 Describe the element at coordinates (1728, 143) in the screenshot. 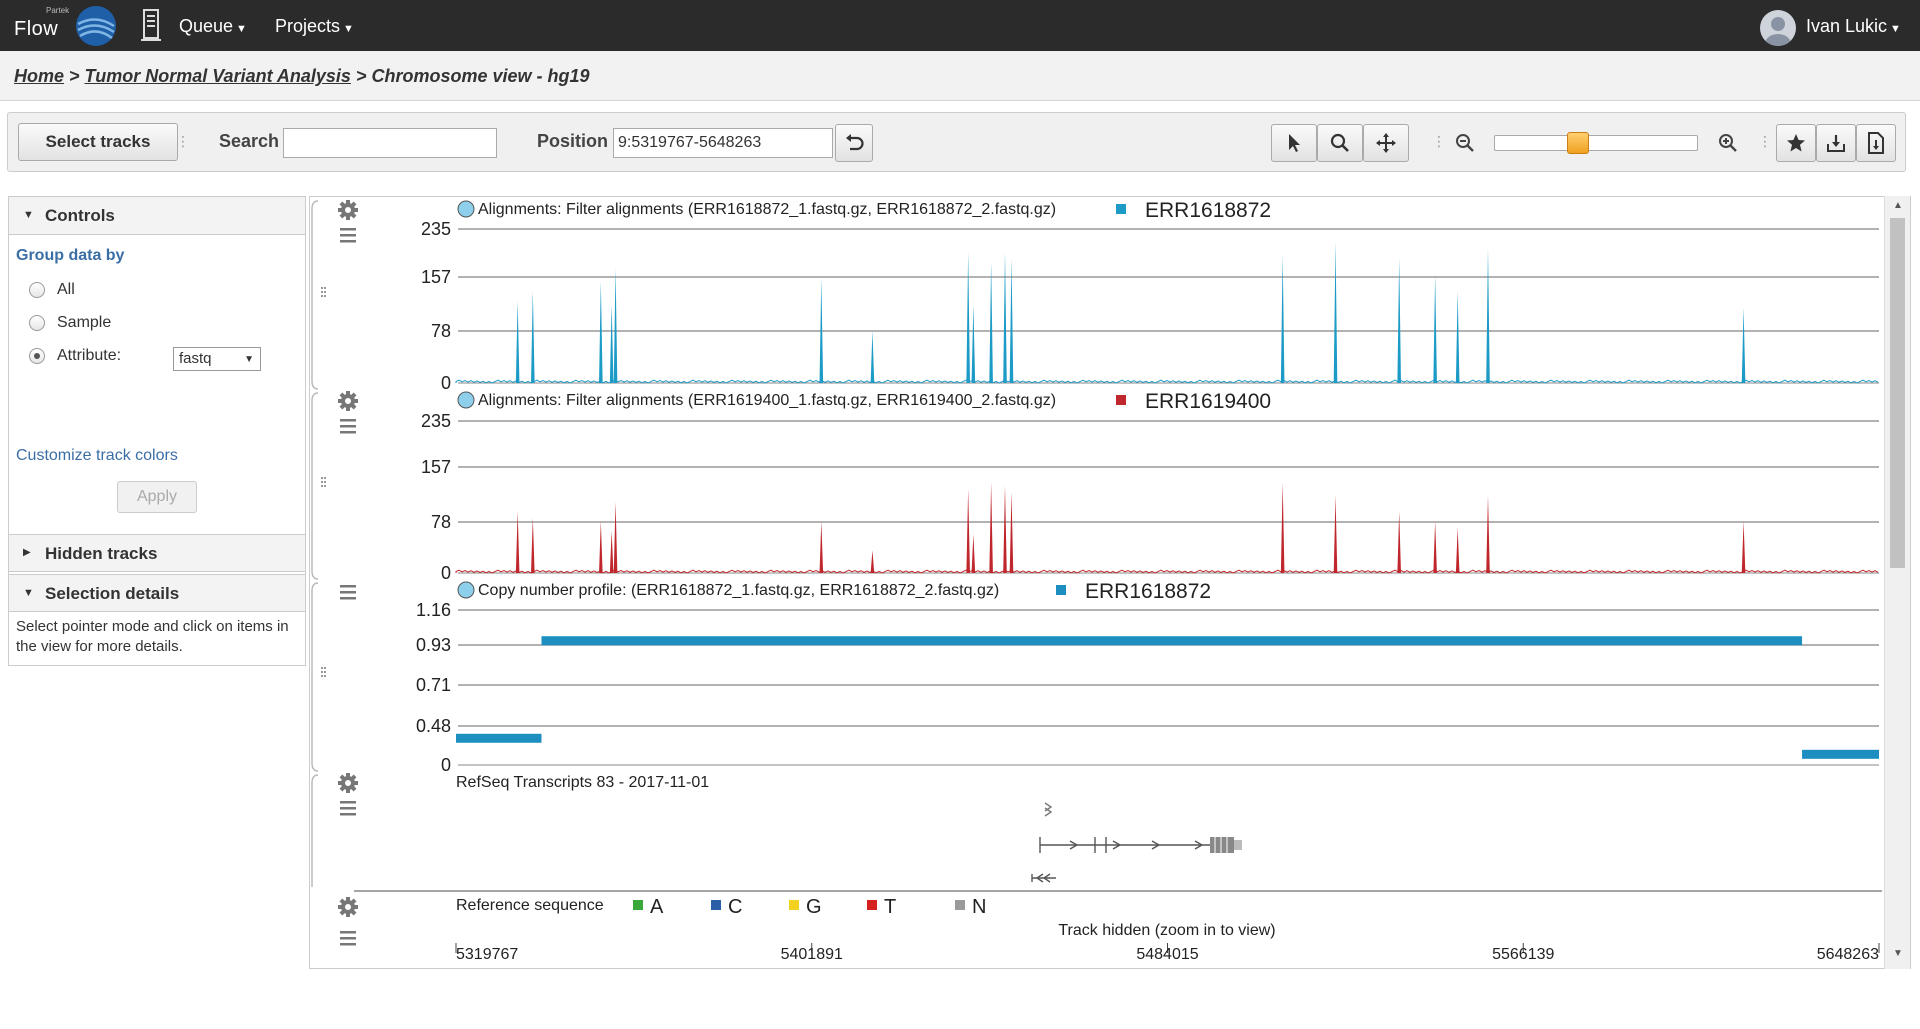

I see `zoom-in-icon` at that location.